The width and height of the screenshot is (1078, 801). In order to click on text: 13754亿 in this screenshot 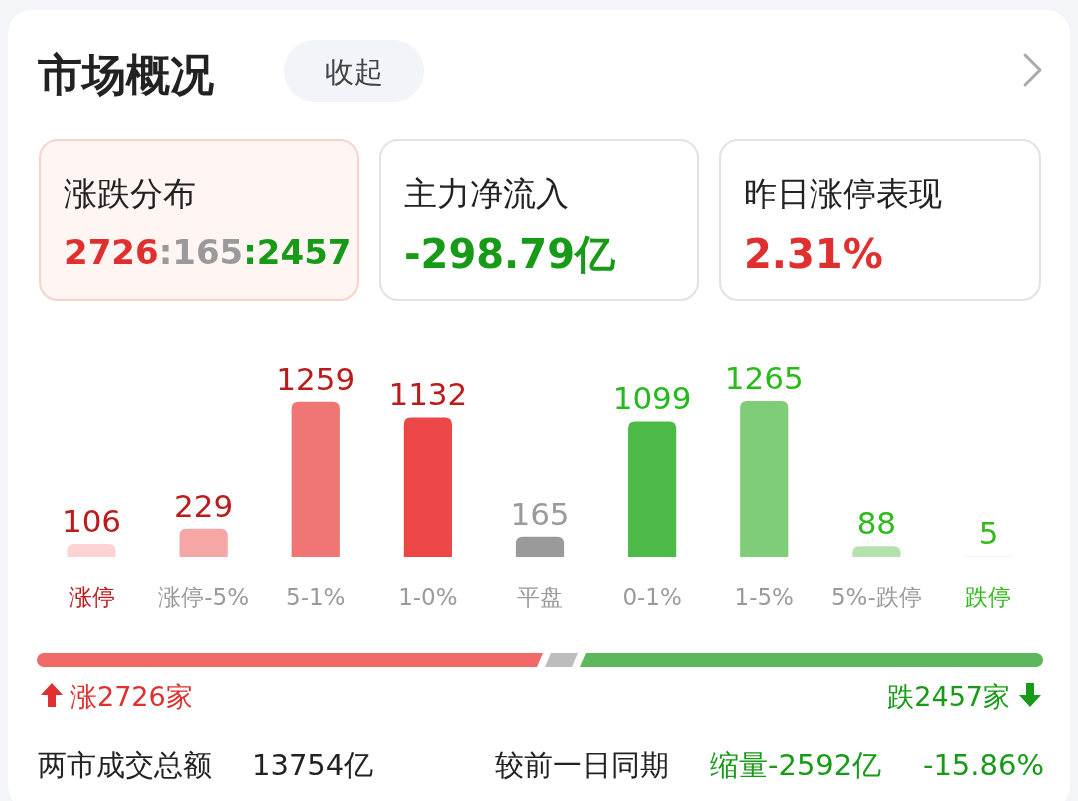, I will do `click(313, 765)`.